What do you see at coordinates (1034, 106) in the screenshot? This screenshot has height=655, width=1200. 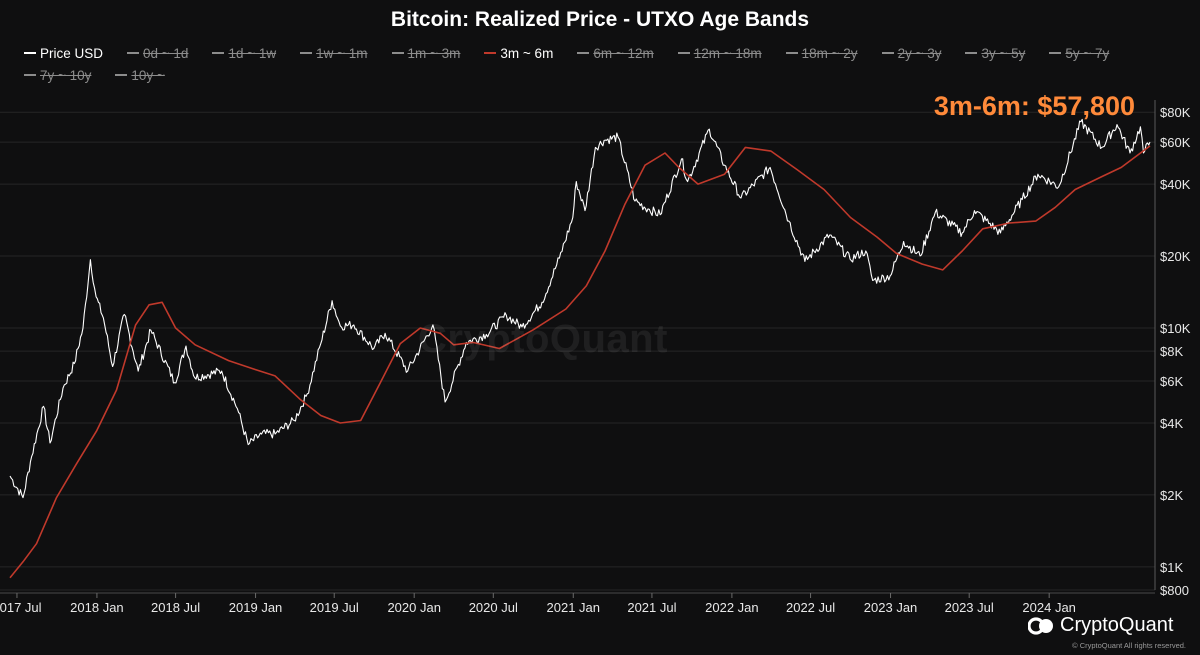 I see `value-annotation: 3m-6m: $57,800` at bounding box center [1034, 106].